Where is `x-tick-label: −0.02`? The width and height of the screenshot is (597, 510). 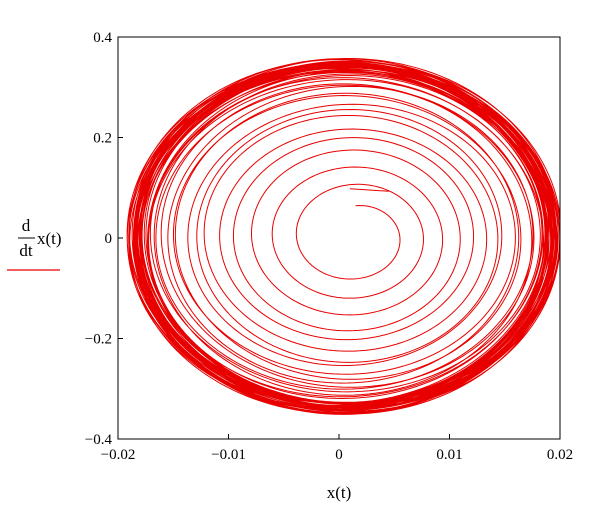
x-tick-label: −0.02 is located at coordinates (118, 455).